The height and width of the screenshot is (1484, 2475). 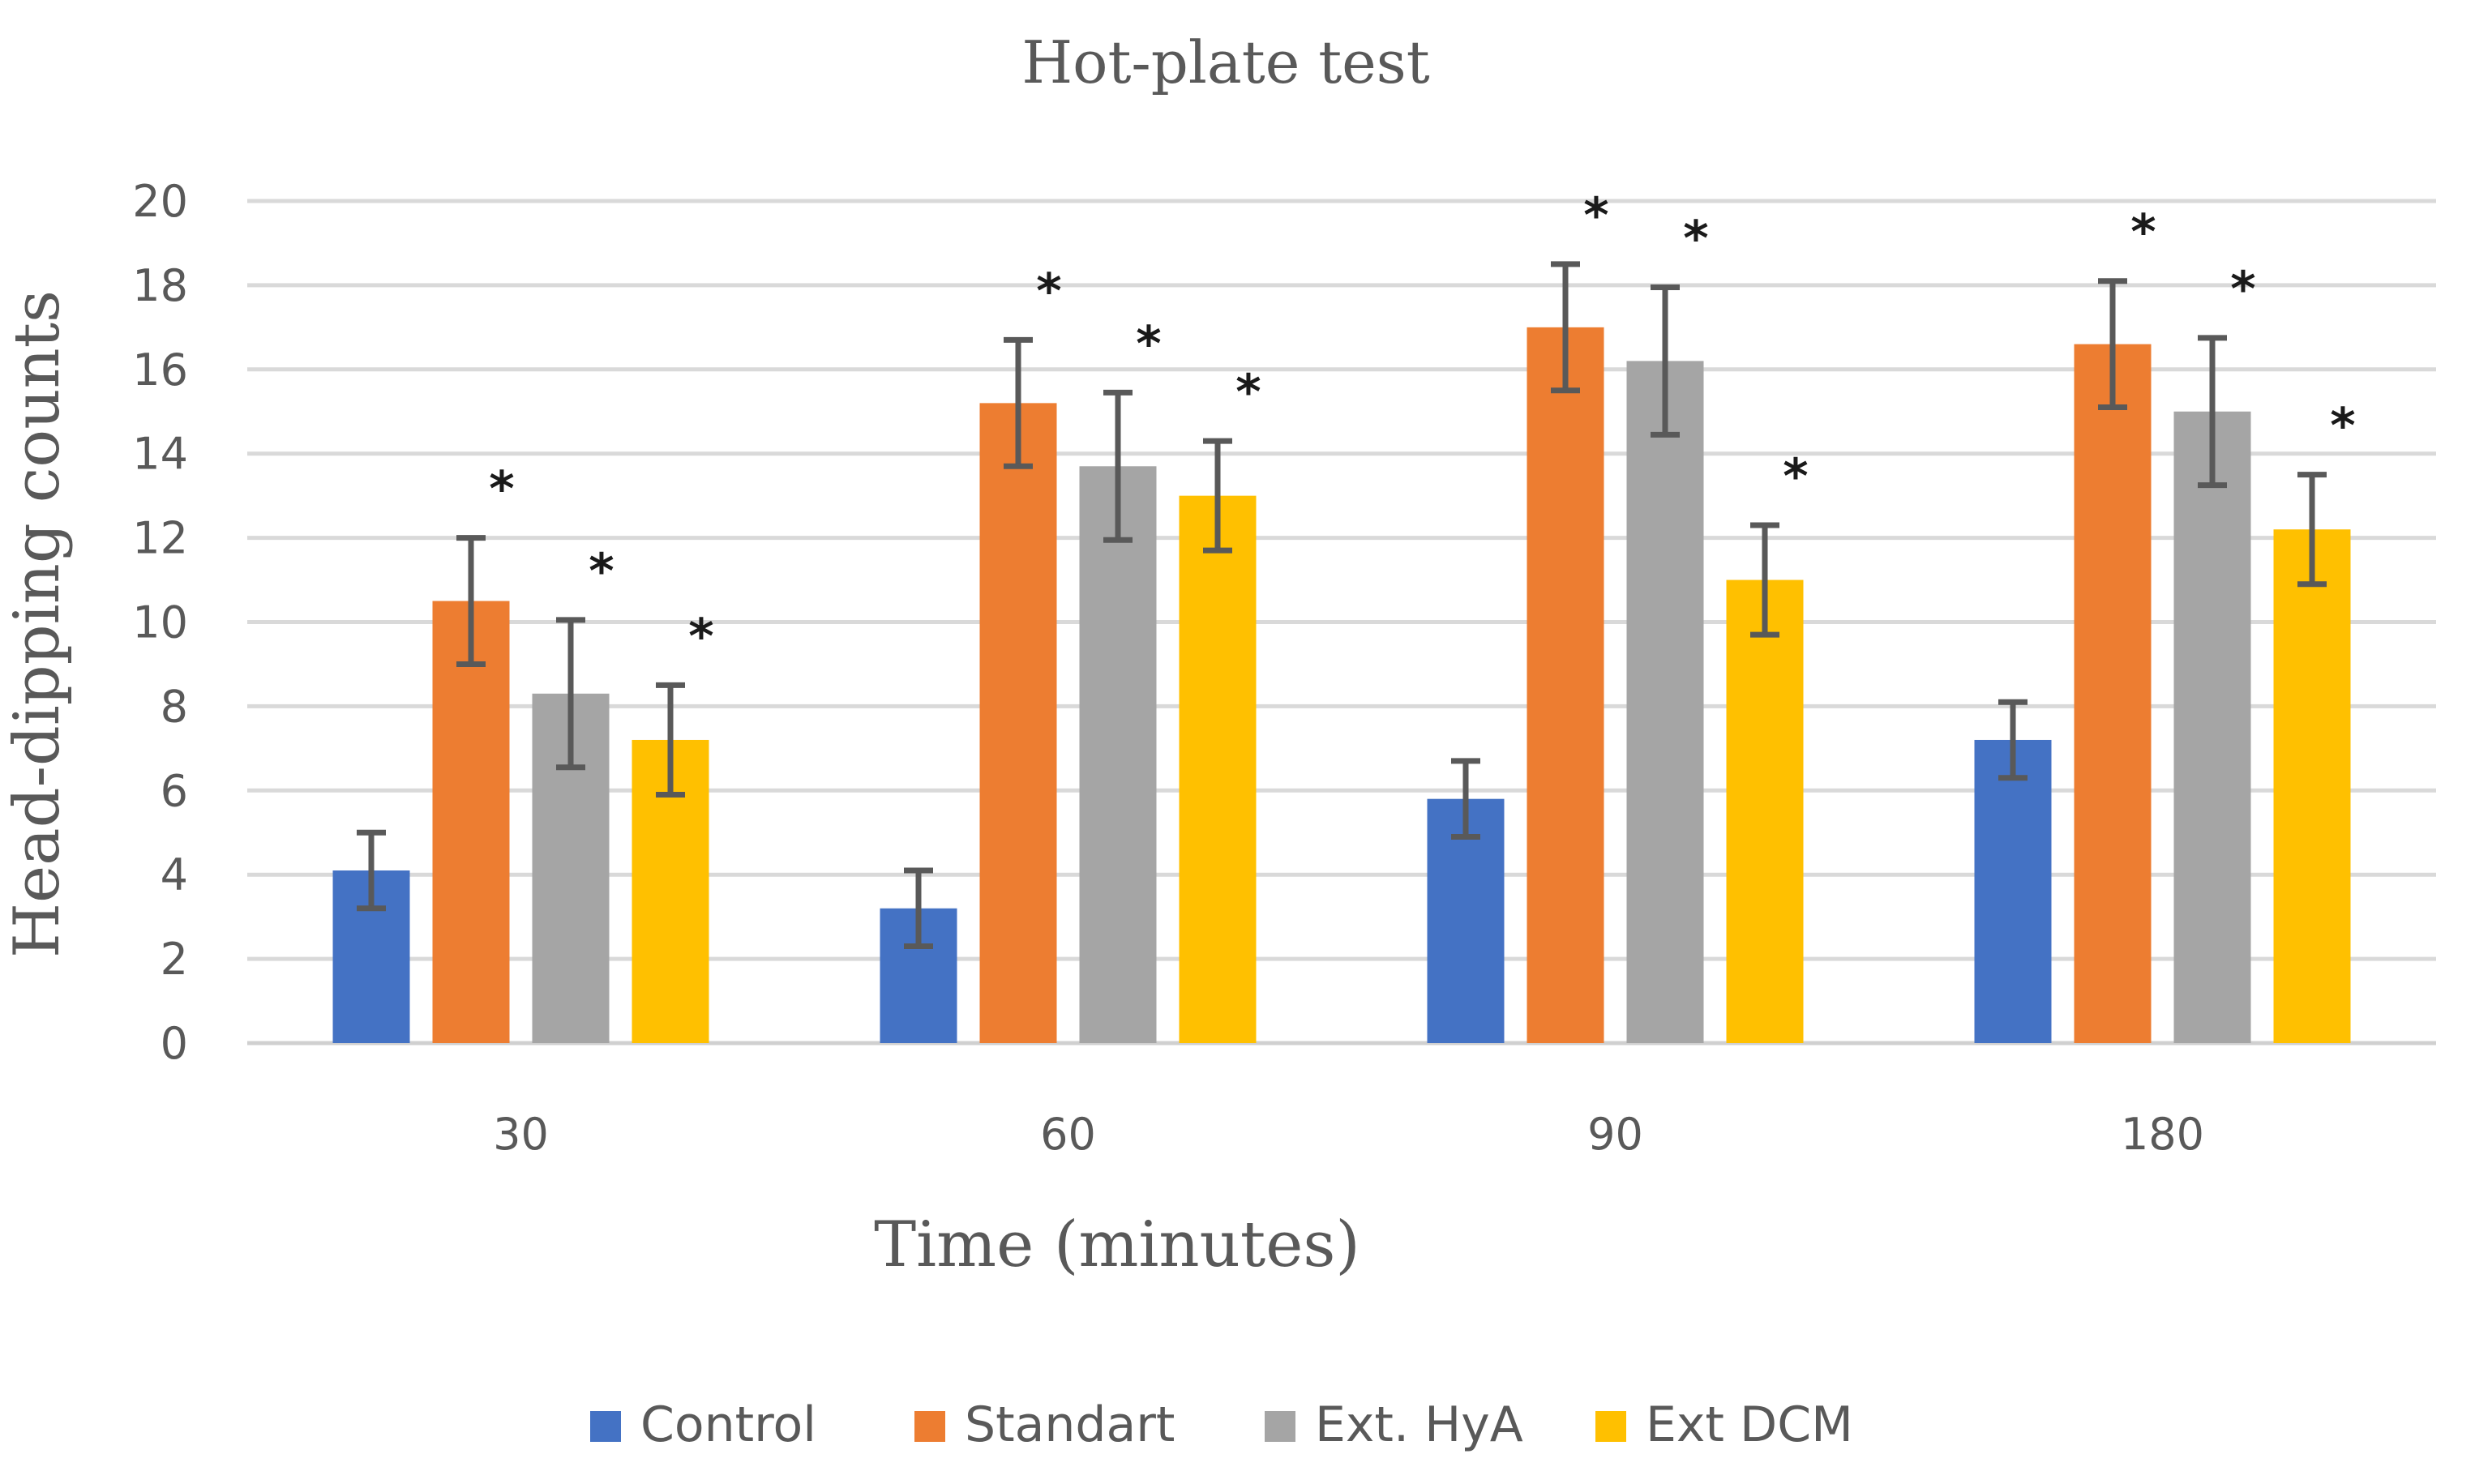 I want to click on y-tick-label: 16, so click(x=160, y=370).